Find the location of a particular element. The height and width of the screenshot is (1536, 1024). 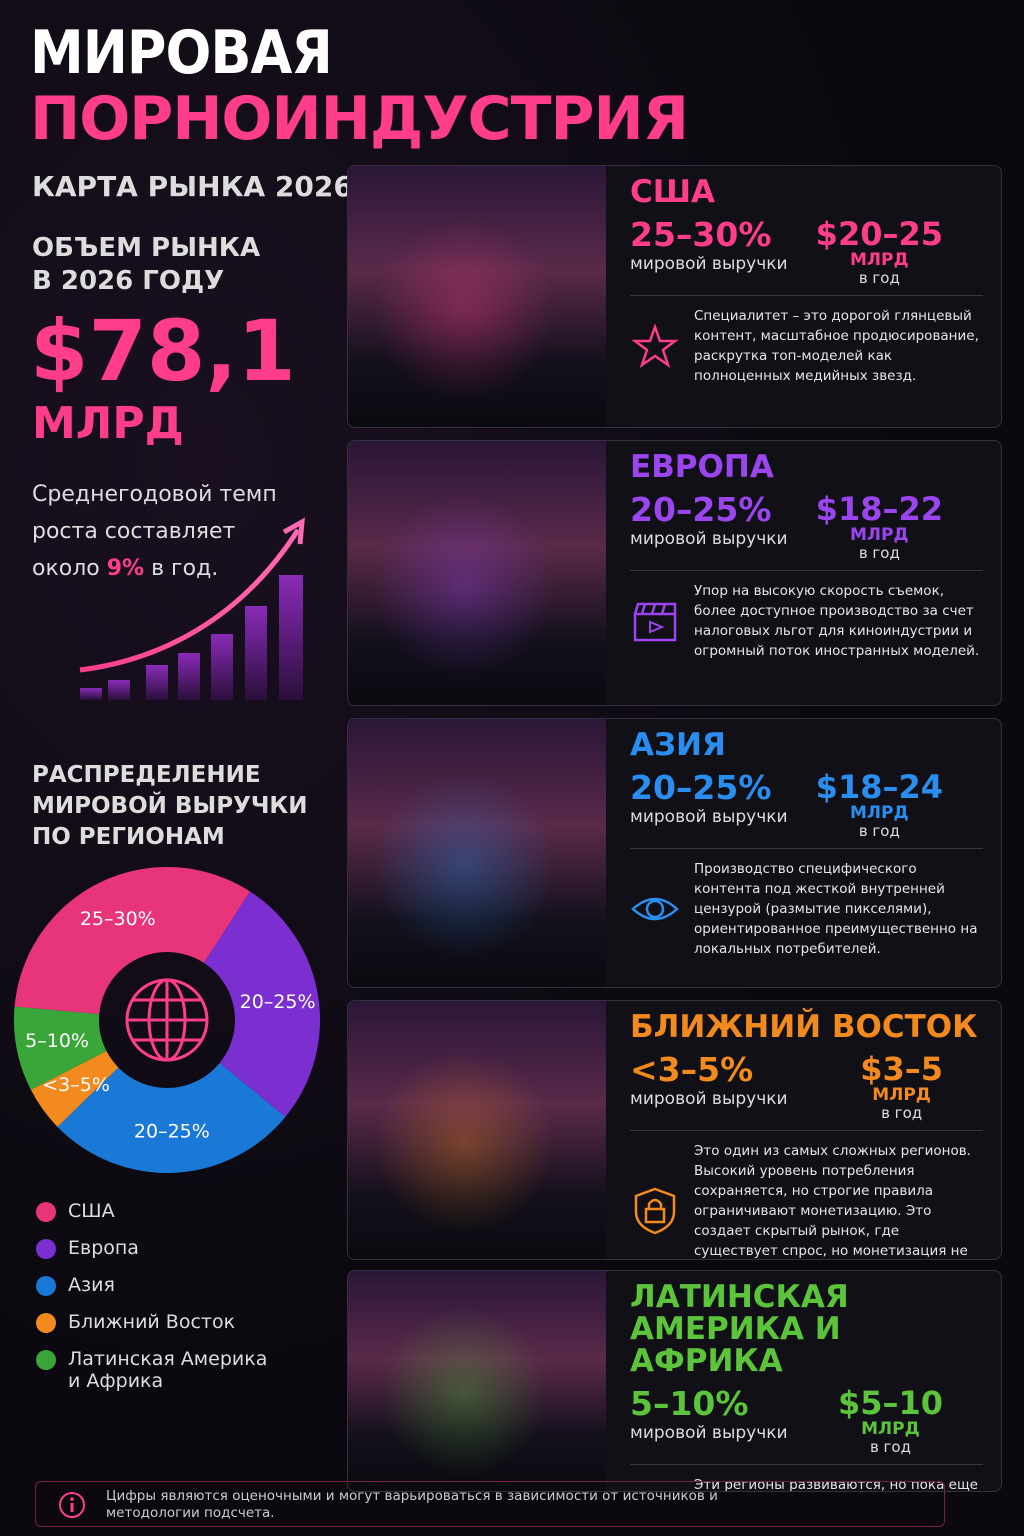

market-label: ОБЪЕМ РЫНКА В 2026 ГОДУ is located at coordinates (146, 264).